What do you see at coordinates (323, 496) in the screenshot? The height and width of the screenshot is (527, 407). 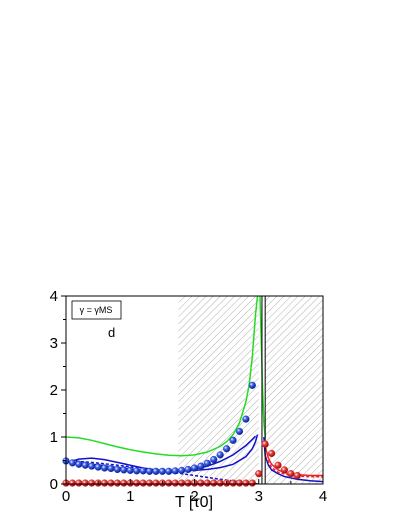 I see `x-tick-label-4: 4` at bounding box center [323, 496].